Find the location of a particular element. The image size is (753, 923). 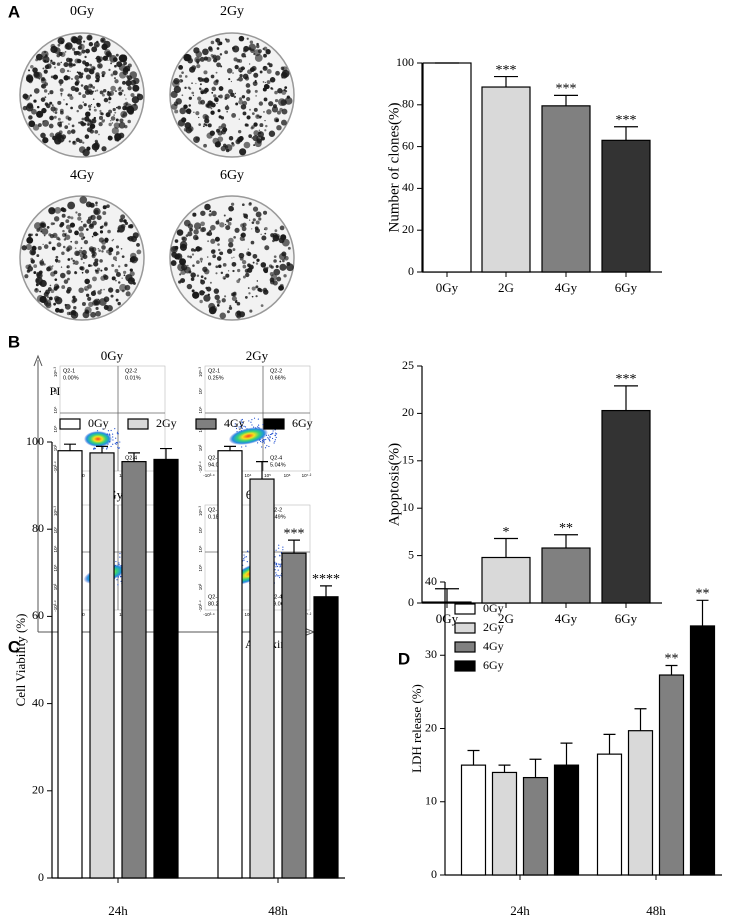

legend-label: 4Gy is located at coordinates (493, 646).